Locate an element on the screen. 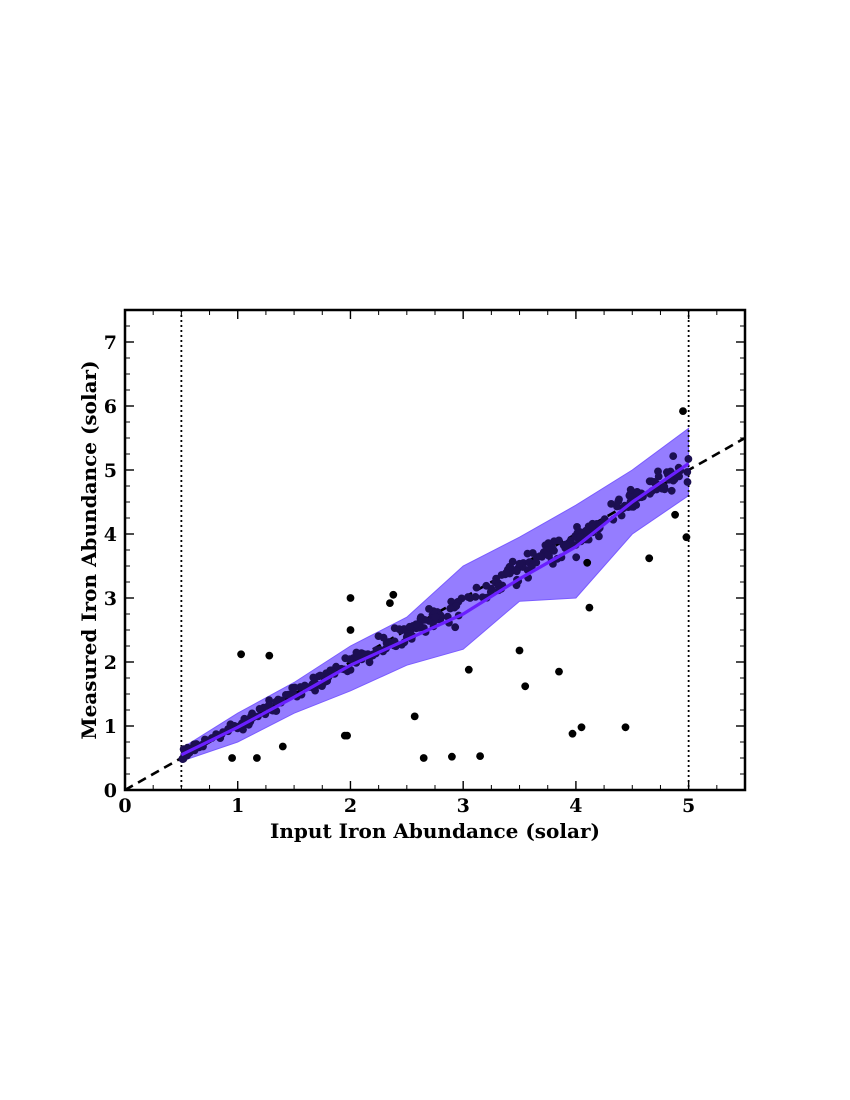 This screenshot has width=850, height=1100. x-tick-label: 0 is located at coordinates (124, 806).